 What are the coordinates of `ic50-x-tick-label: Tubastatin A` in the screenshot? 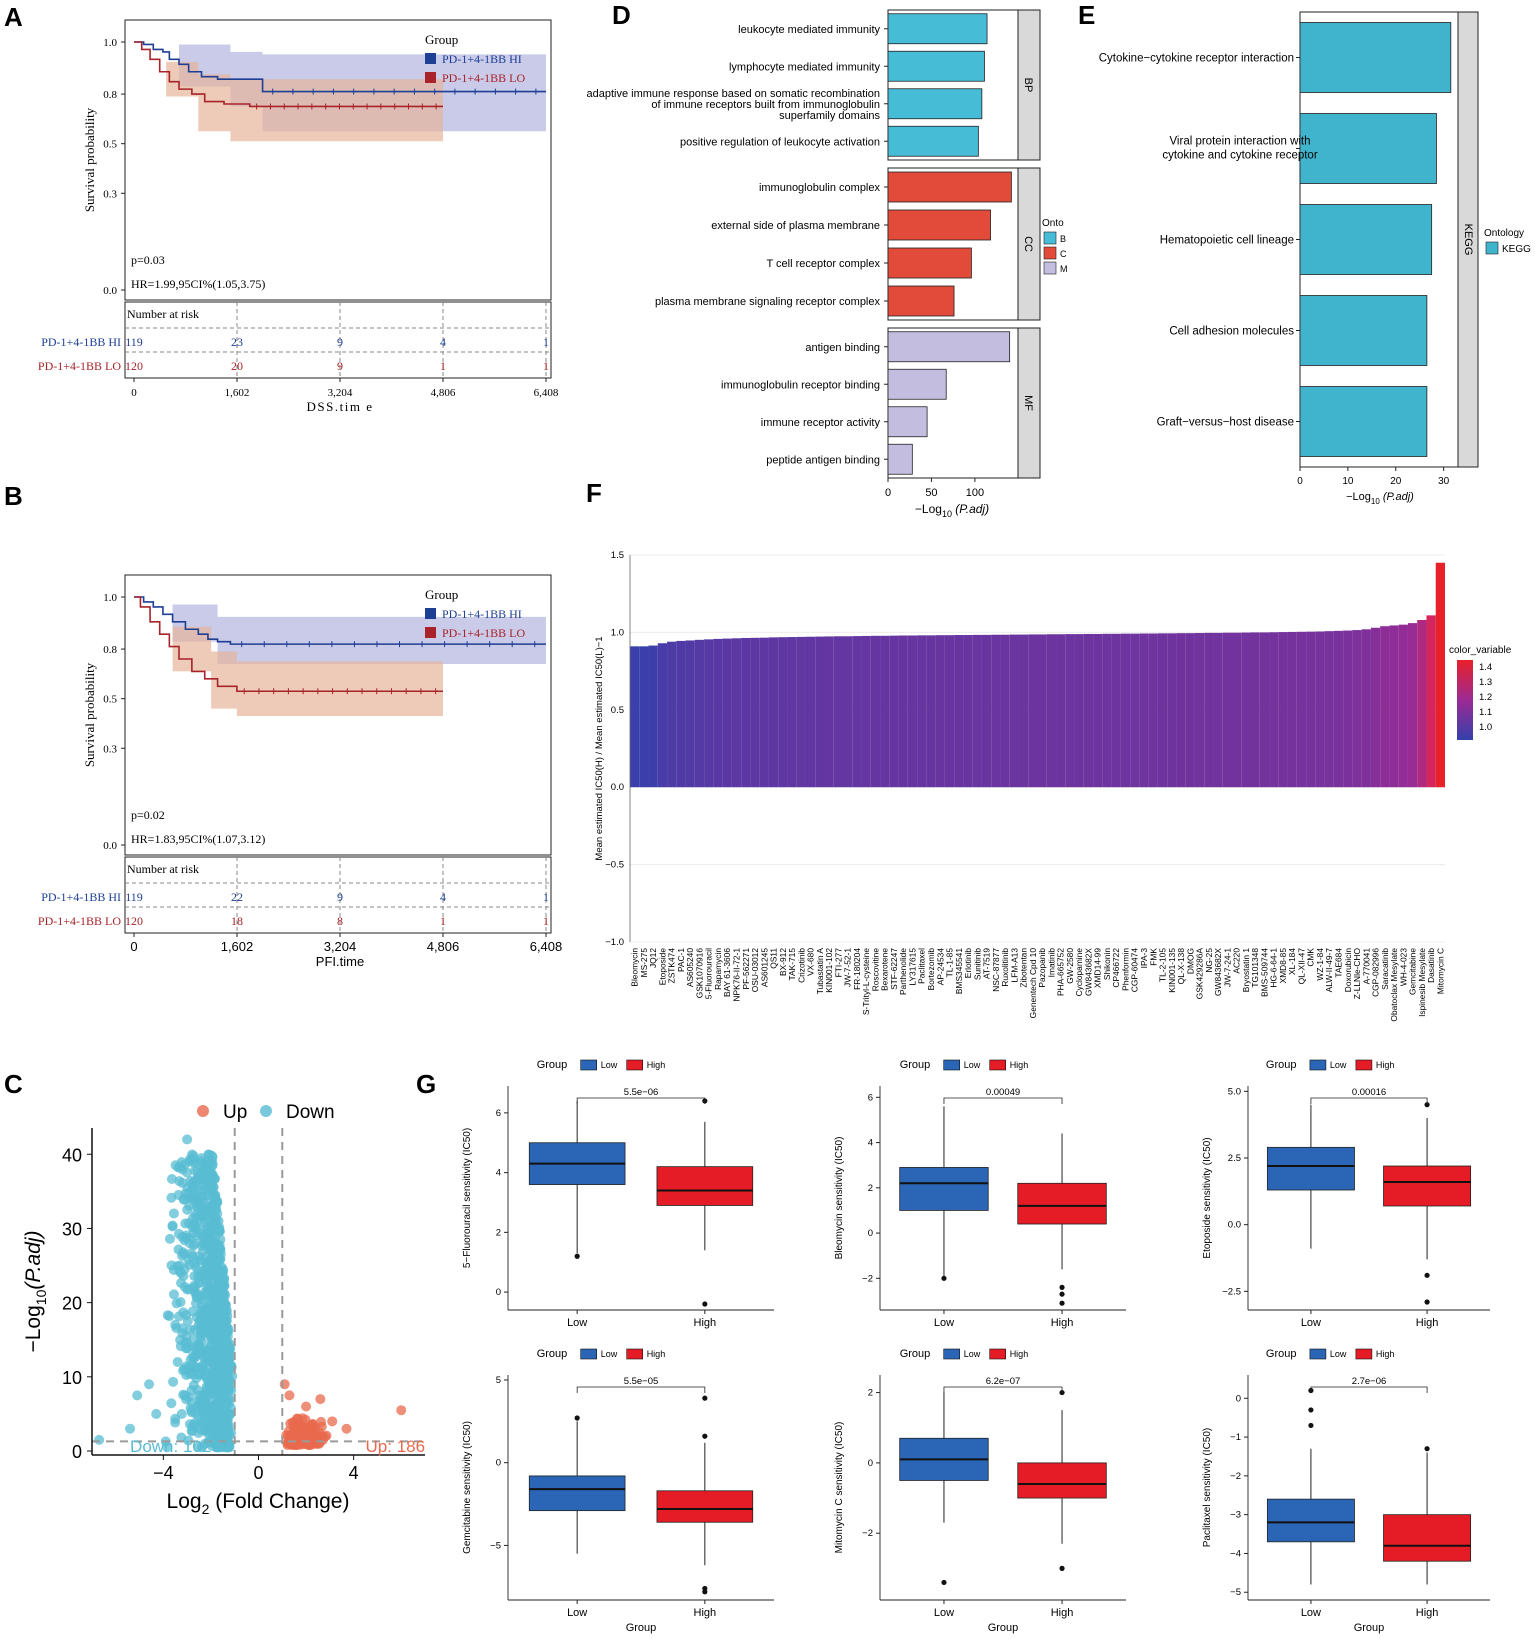 It's located at (820, 971).